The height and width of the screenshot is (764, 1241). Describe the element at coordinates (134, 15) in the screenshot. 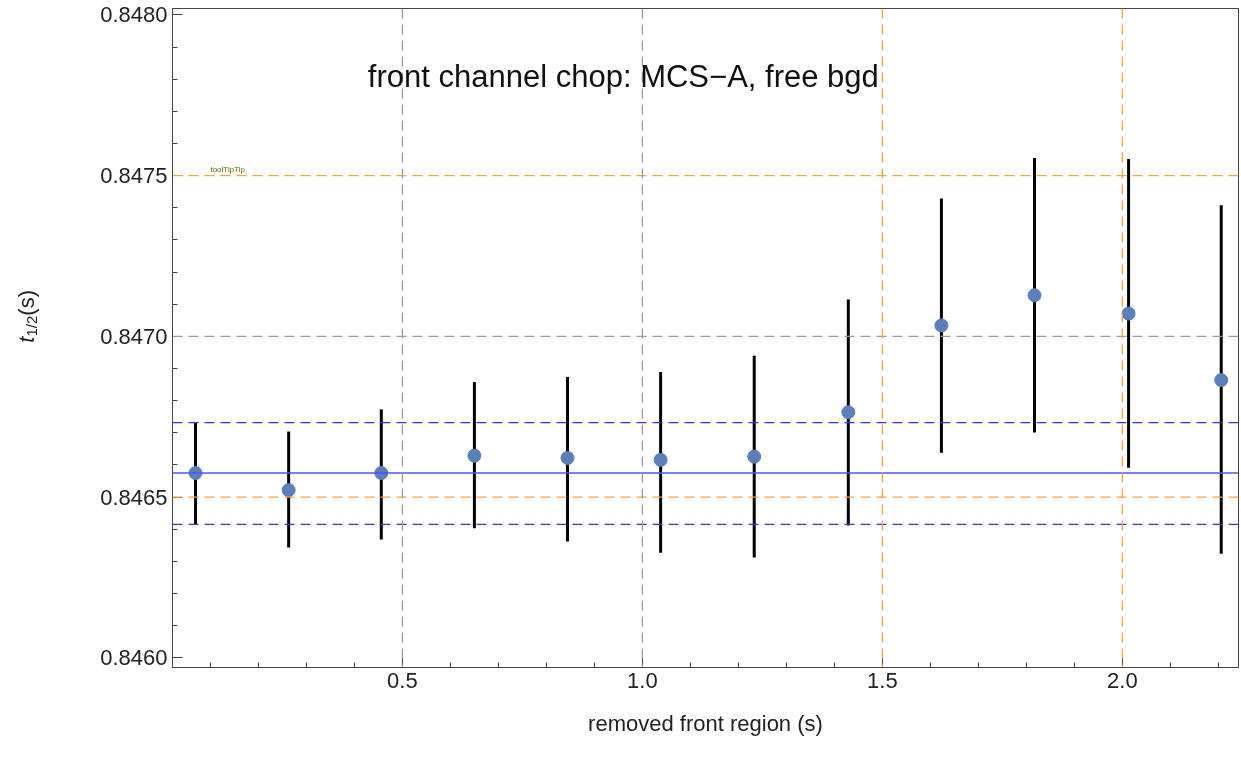

I see `y-tick-label: 0.8480` at that location.